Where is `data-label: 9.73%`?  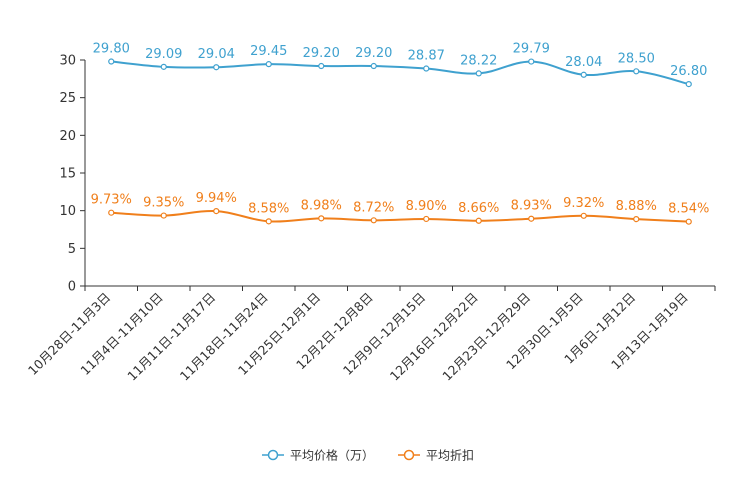 data-label: 9.73% is located at coordinates (111, 200).